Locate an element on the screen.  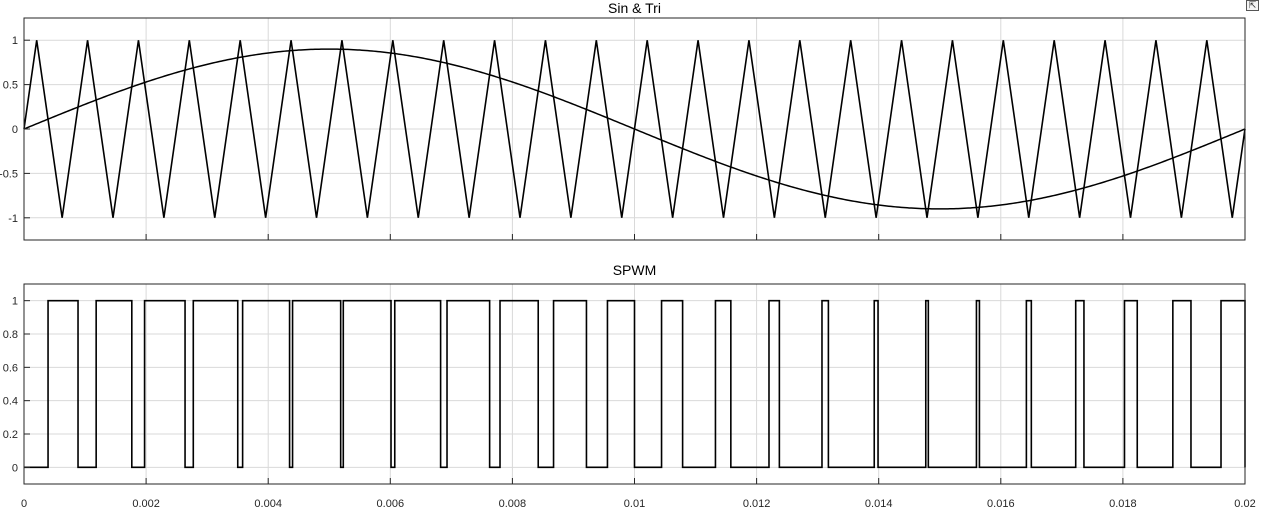
spwm-xtick-label: 0.014 is located at coordinates (879, 504).